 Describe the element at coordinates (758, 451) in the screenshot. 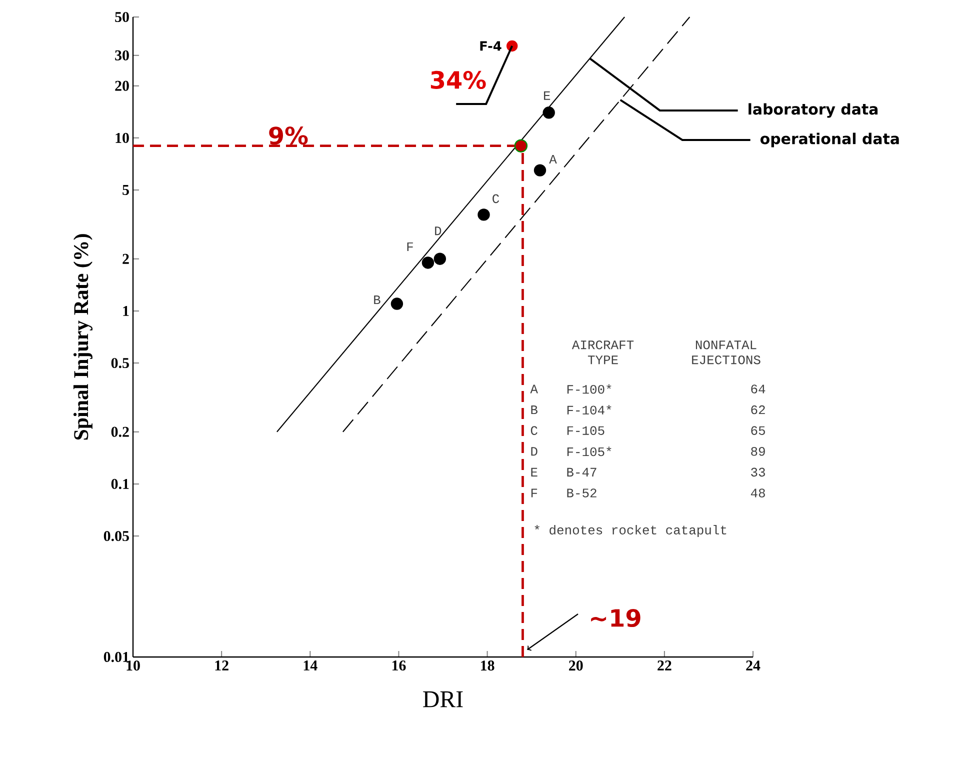

I see `annotation: 89` at that location.